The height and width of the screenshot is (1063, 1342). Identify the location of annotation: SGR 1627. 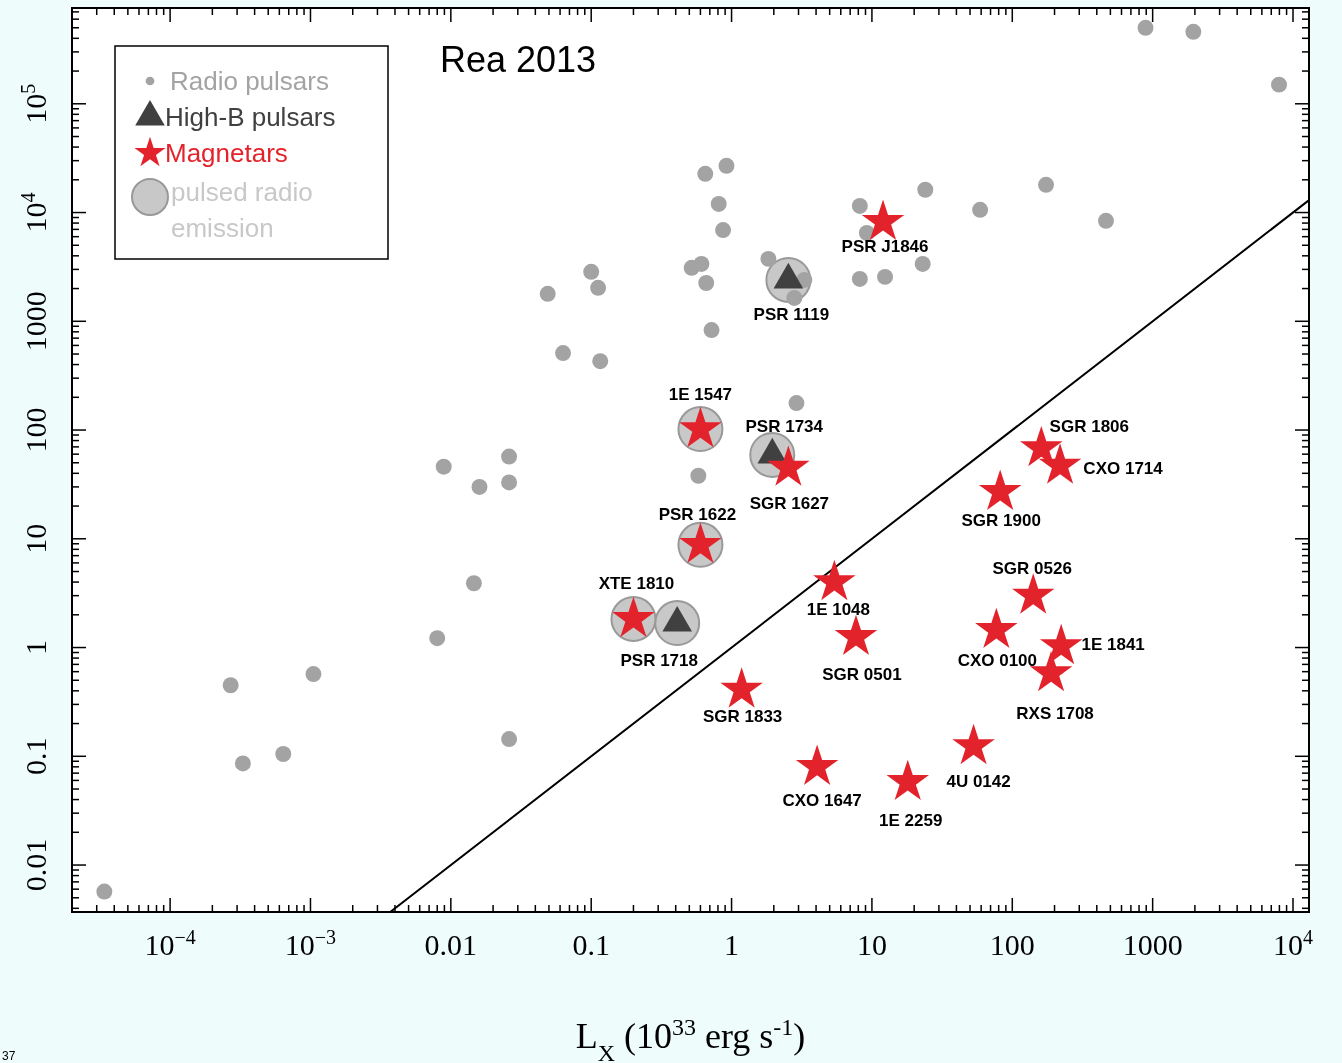
(789, 503).